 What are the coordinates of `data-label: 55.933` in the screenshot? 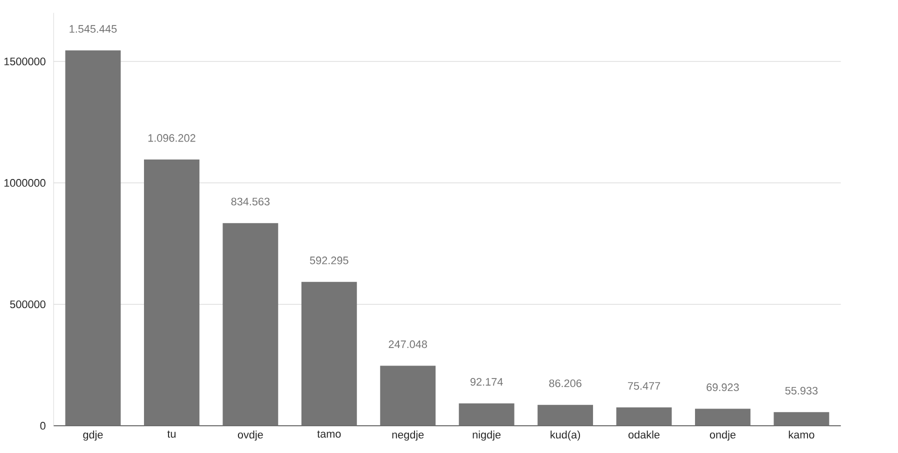 It's located at (801, 391).